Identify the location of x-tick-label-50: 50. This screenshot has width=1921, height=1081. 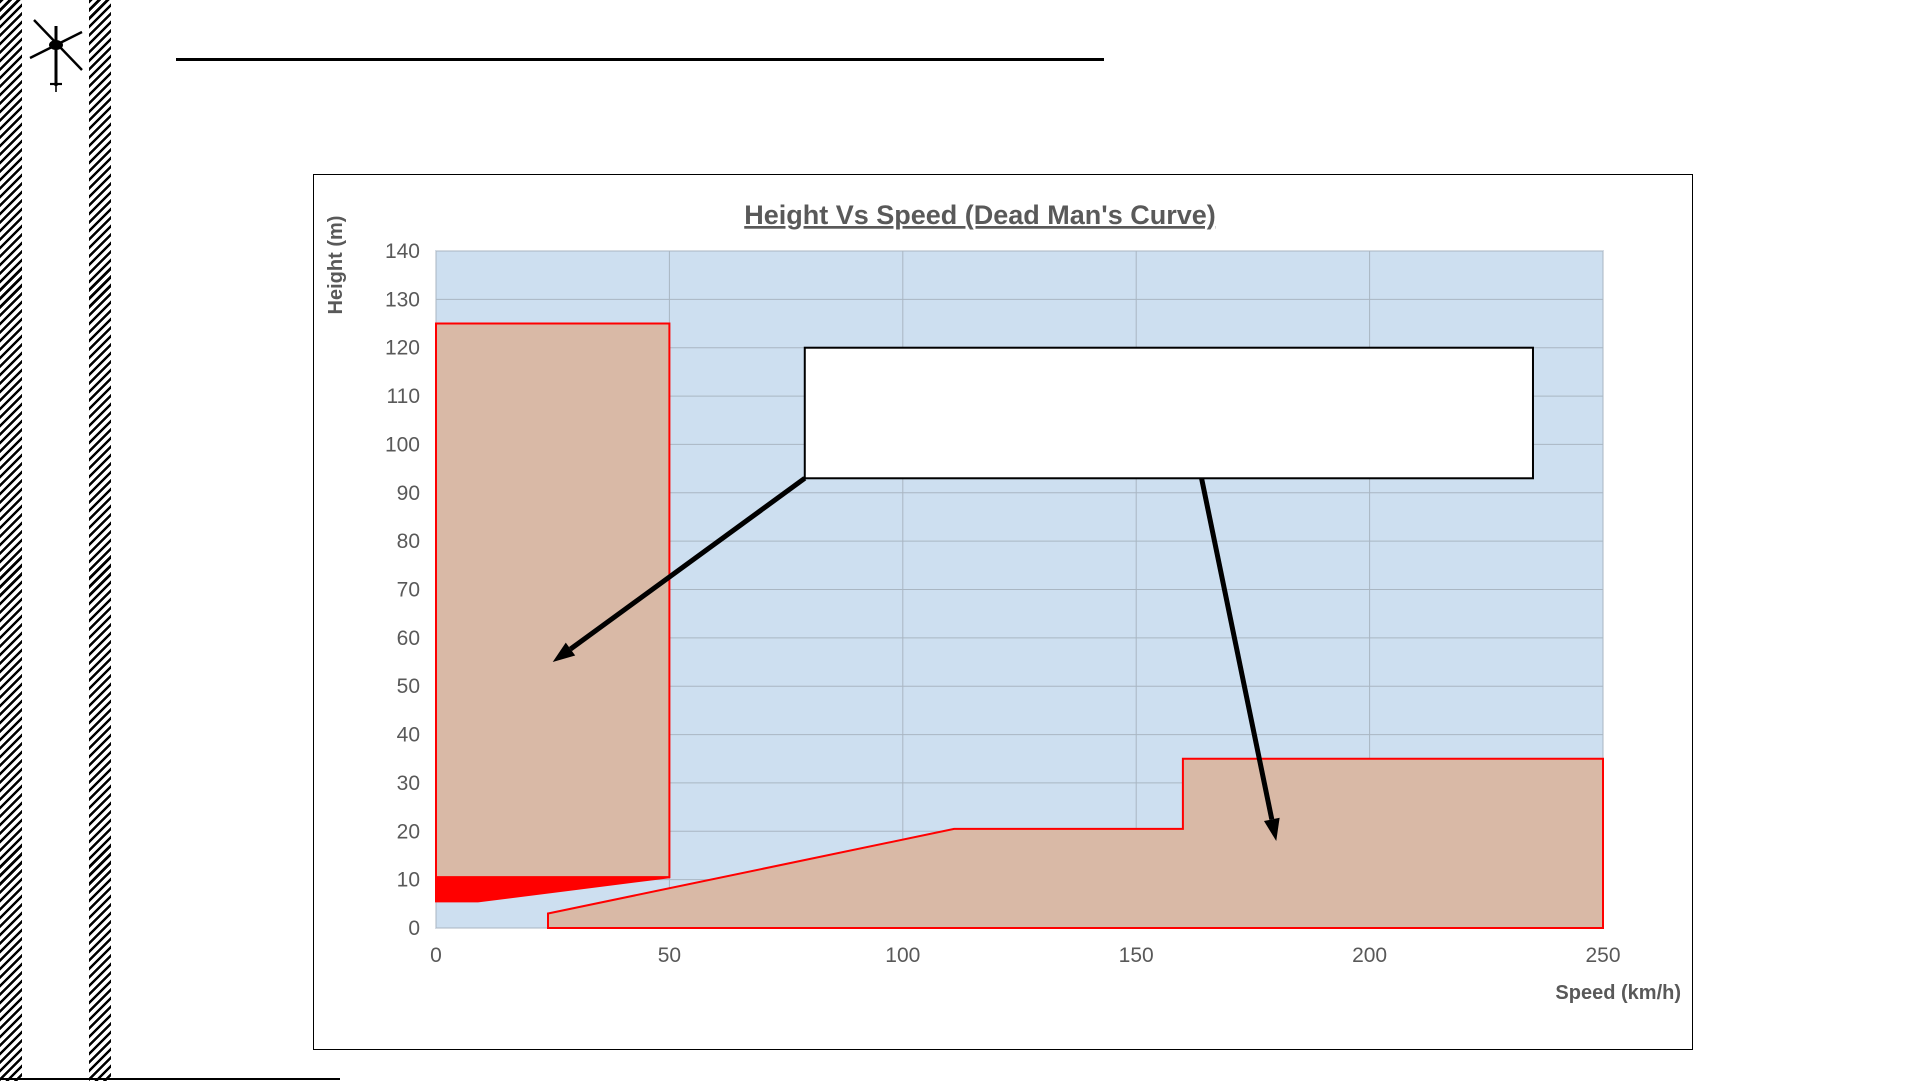
(669, 955).